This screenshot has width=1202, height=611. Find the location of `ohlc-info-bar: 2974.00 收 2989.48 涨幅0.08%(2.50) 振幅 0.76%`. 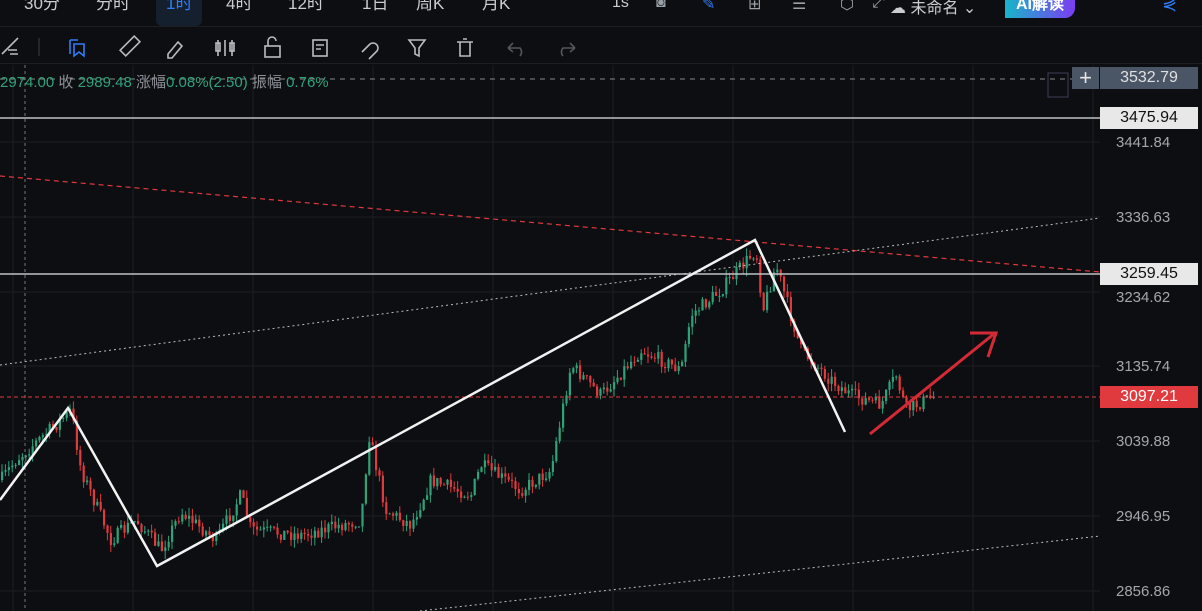

ohlc-info-bar: 2974.00 收 2989.48 涨幅0.08%(2.50) 振幅 0.76% is located at coordinates (164, 81).